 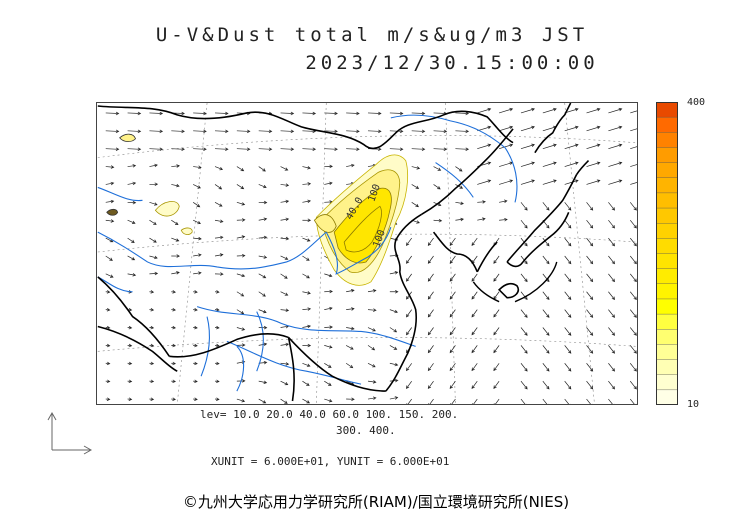 I want to click on colorbar-min-label: 10, so click(x=693, y=404).